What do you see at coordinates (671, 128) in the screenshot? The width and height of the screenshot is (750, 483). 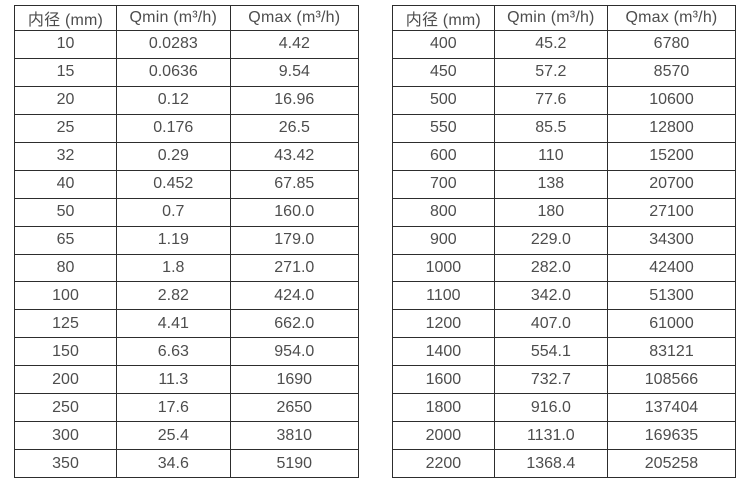 I see `table-cell: 12800` at bounding box center [671, 128].